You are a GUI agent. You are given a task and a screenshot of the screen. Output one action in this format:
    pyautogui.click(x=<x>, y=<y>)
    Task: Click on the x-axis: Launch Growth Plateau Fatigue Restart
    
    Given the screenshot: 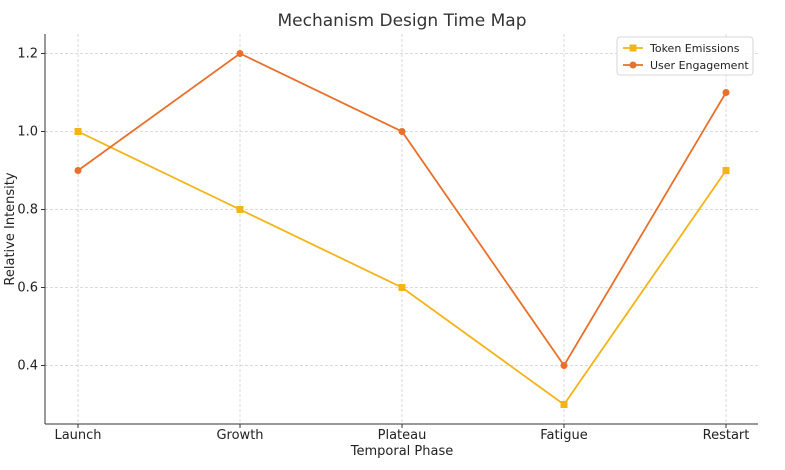 What is the action you would take?
    pyautogui.click(x=401, y=433)
    